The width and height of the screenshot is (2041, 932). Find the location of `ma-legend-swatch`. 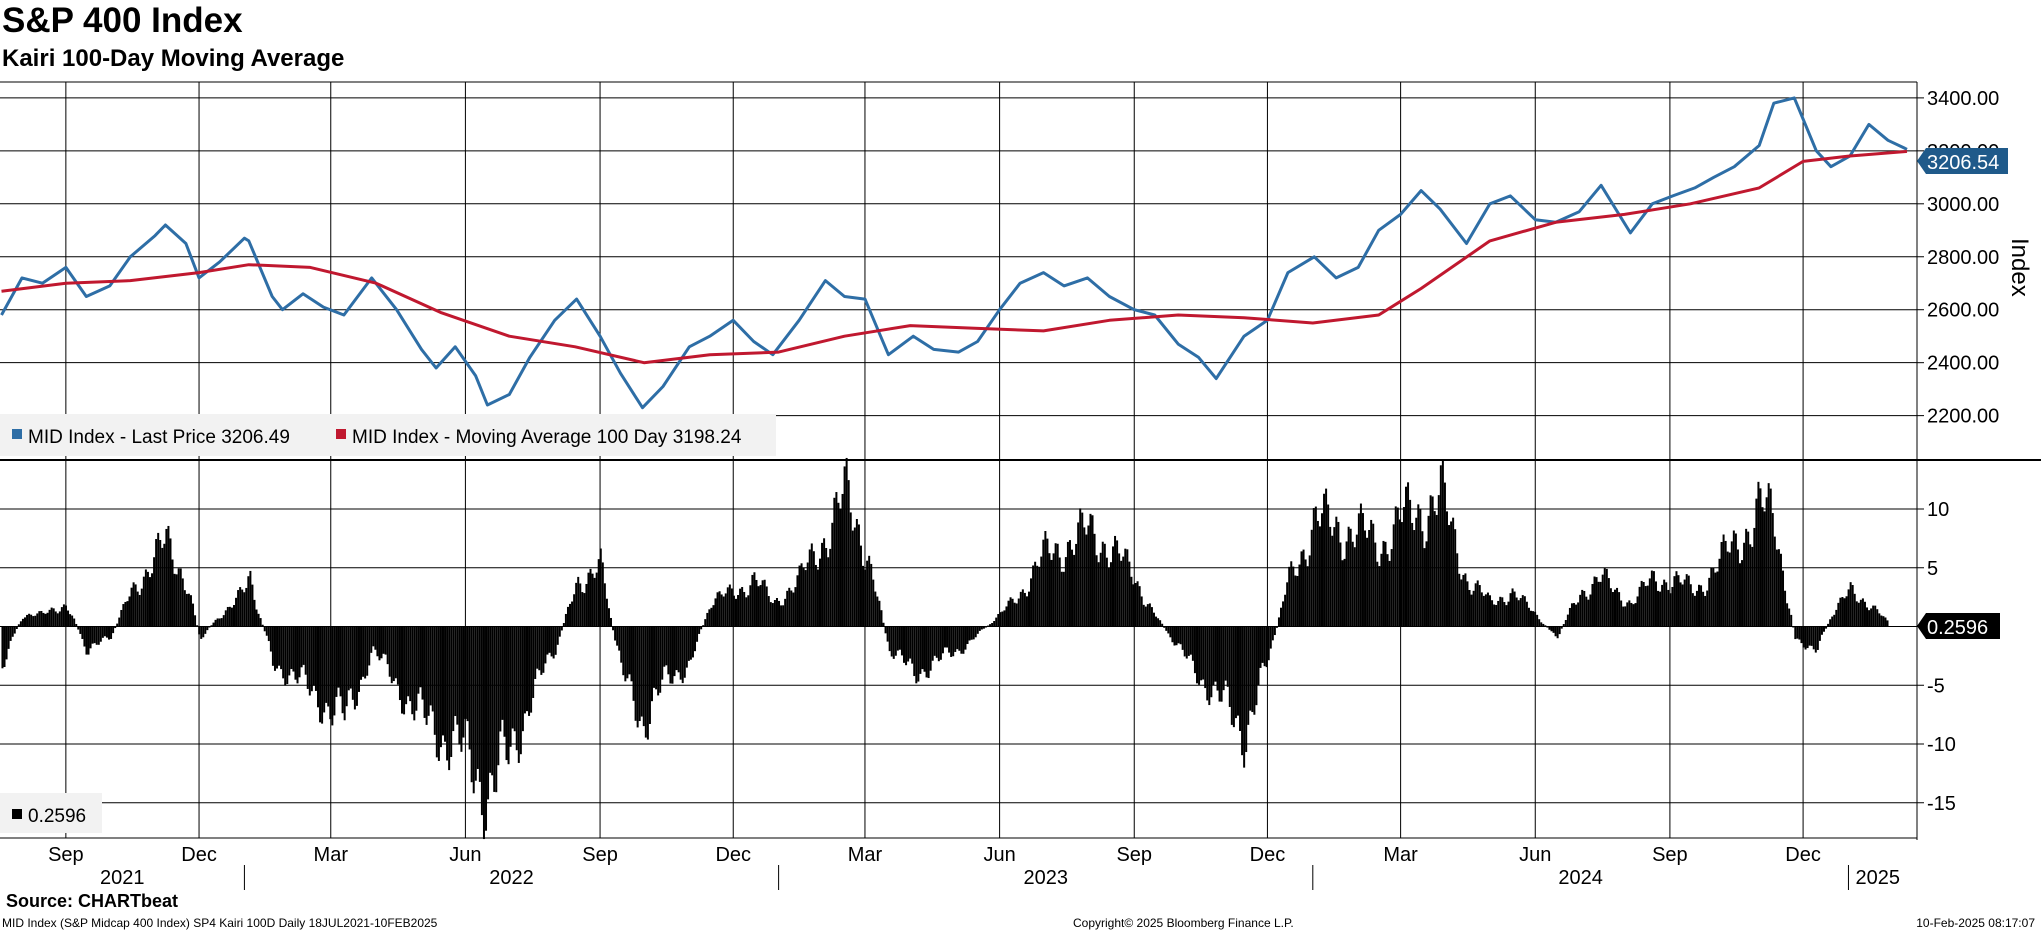

ma-legend-swatch is located at coordinates (341, 434).